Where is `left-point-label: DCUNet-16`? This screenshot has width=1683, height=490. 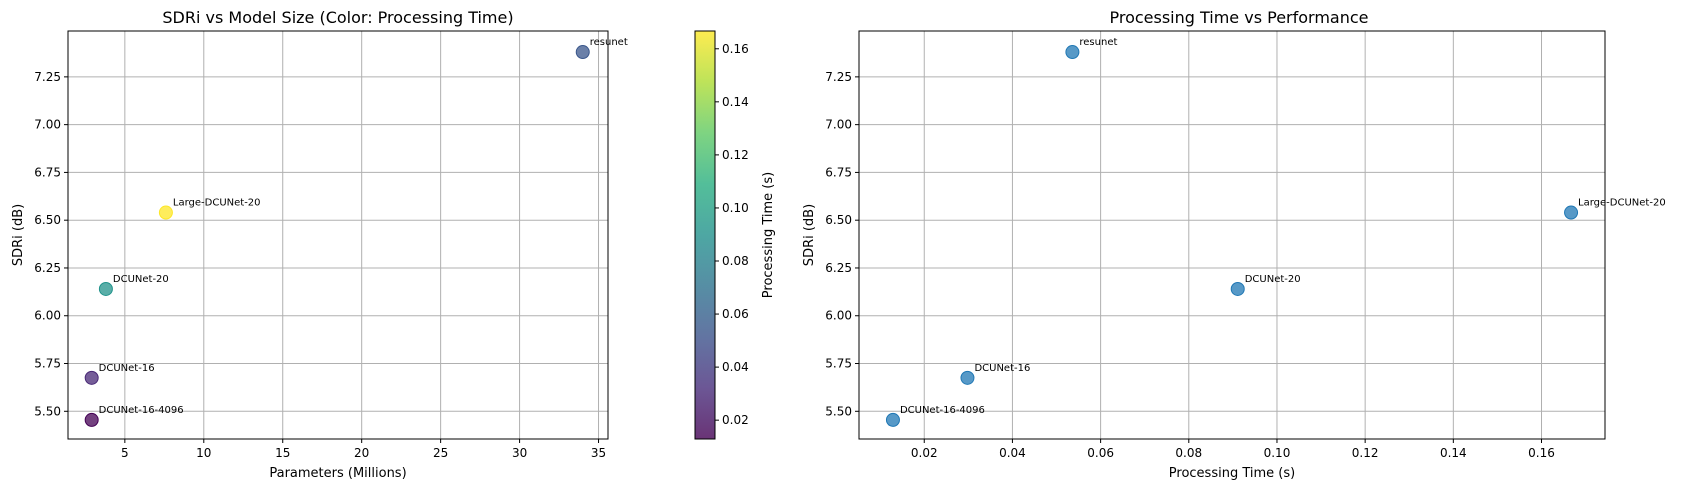
left-point-label: DCUNet-16 is located at coordinates (127, 368).